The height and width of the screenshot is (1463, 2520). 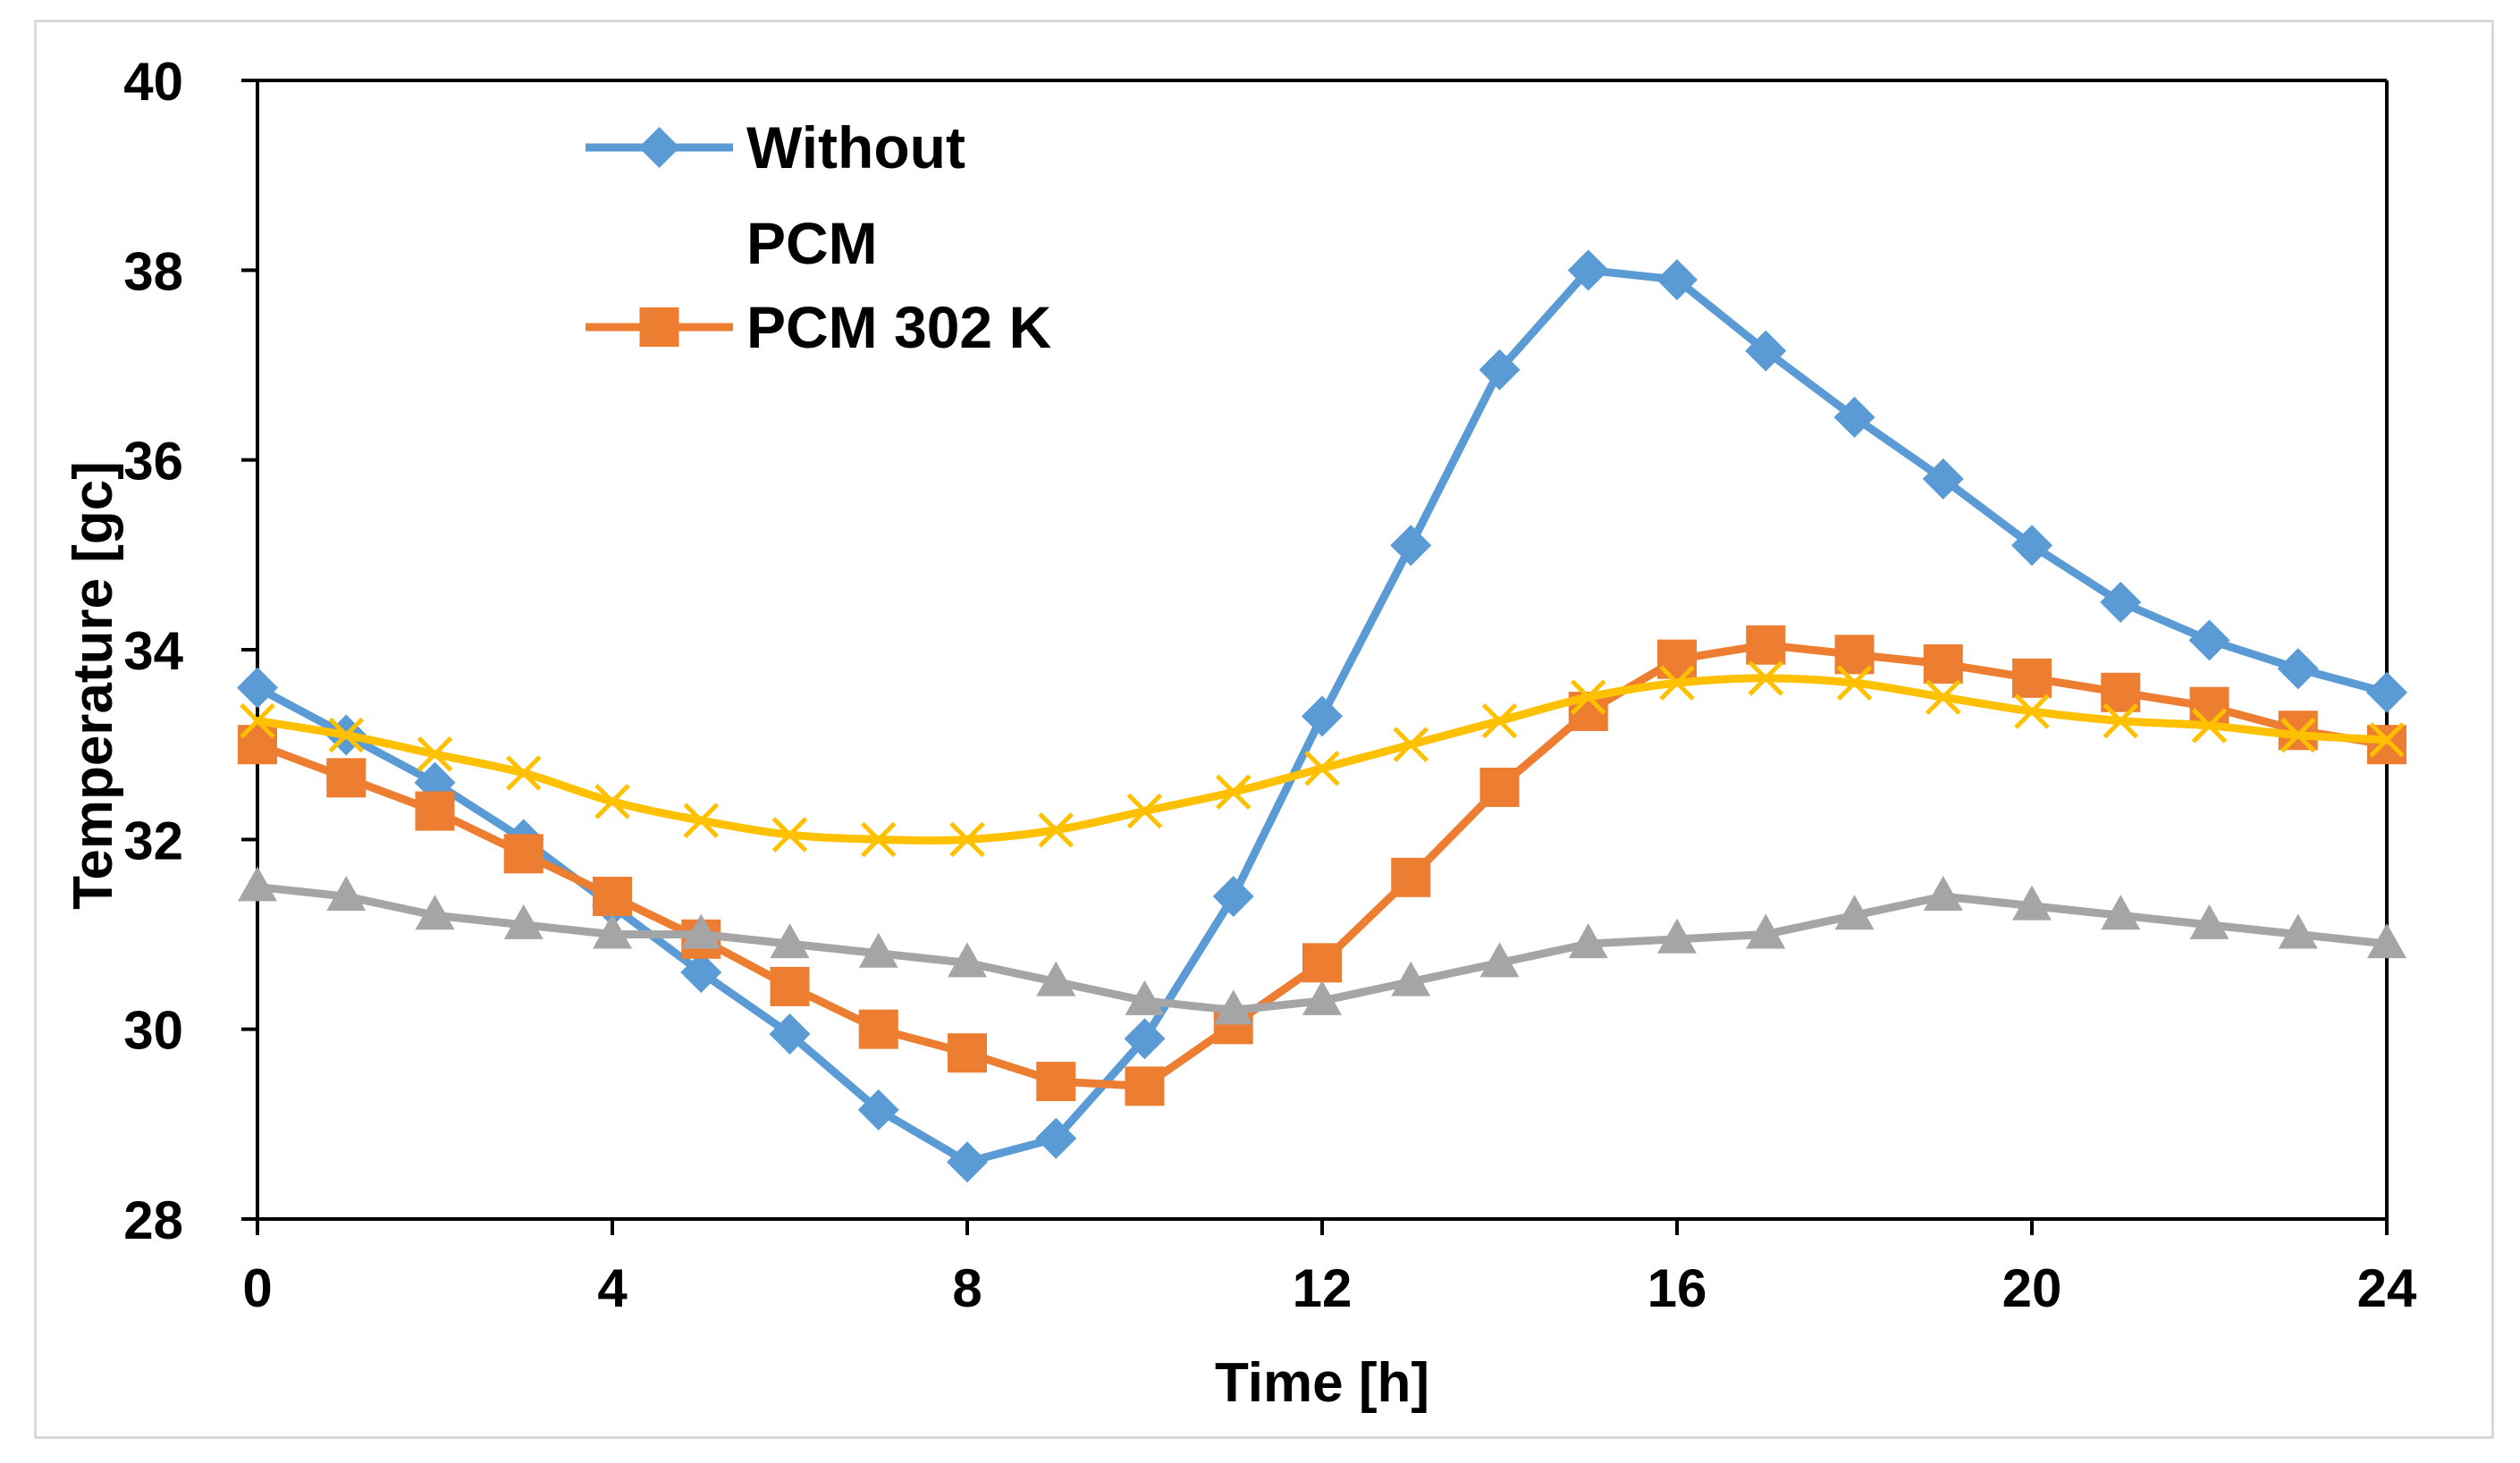 What do you see at coordinates (855, 147) in the screenshot?
I see `legend-label: Without` at bounding box center [855, 147].